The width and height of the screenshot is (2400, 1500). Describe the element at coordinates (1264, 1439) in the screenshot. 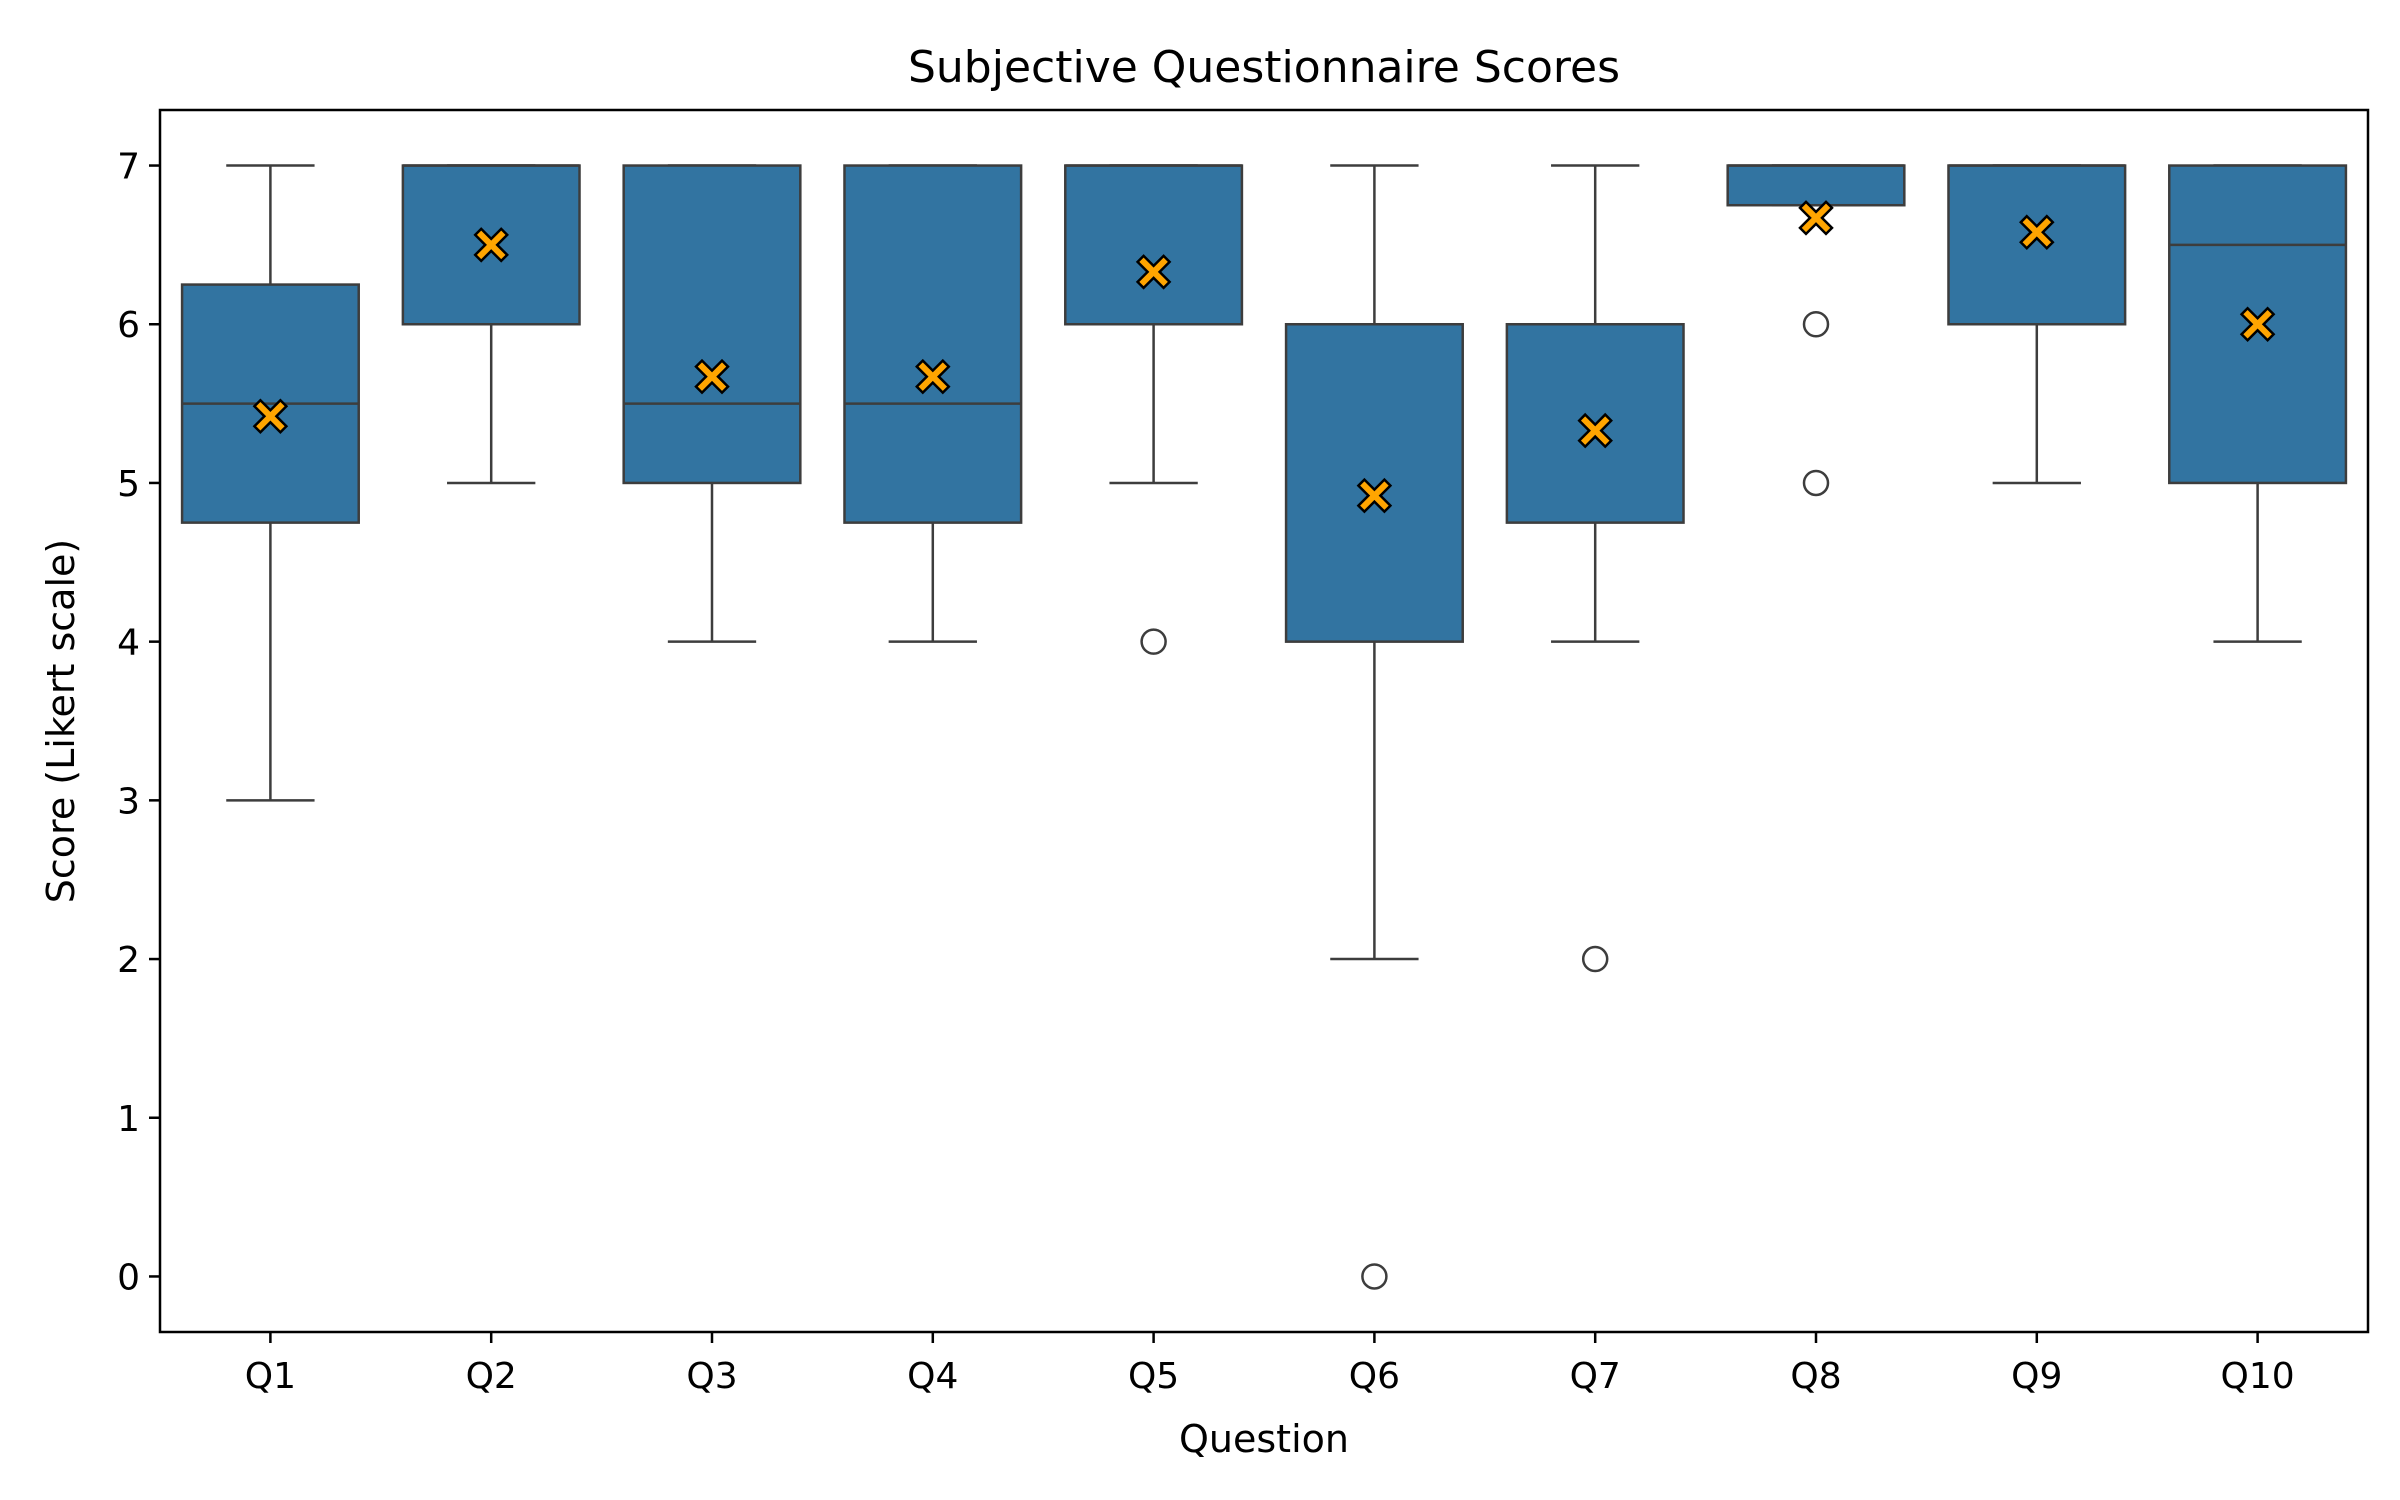

I see `x-axis-label: Question` at that location.